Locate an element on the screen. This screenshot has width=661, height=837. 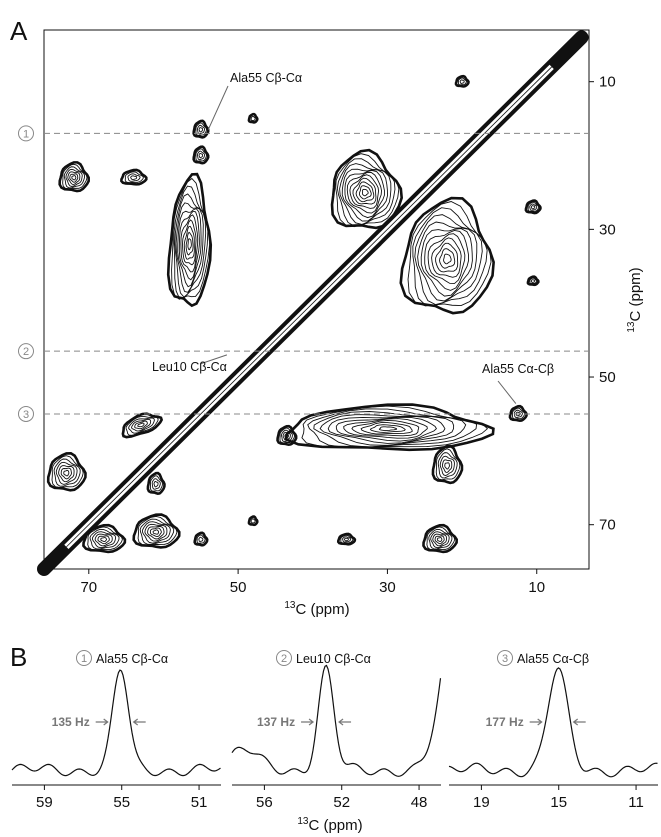
peak-cluster-lower-right is located at coordinates (447, 464).